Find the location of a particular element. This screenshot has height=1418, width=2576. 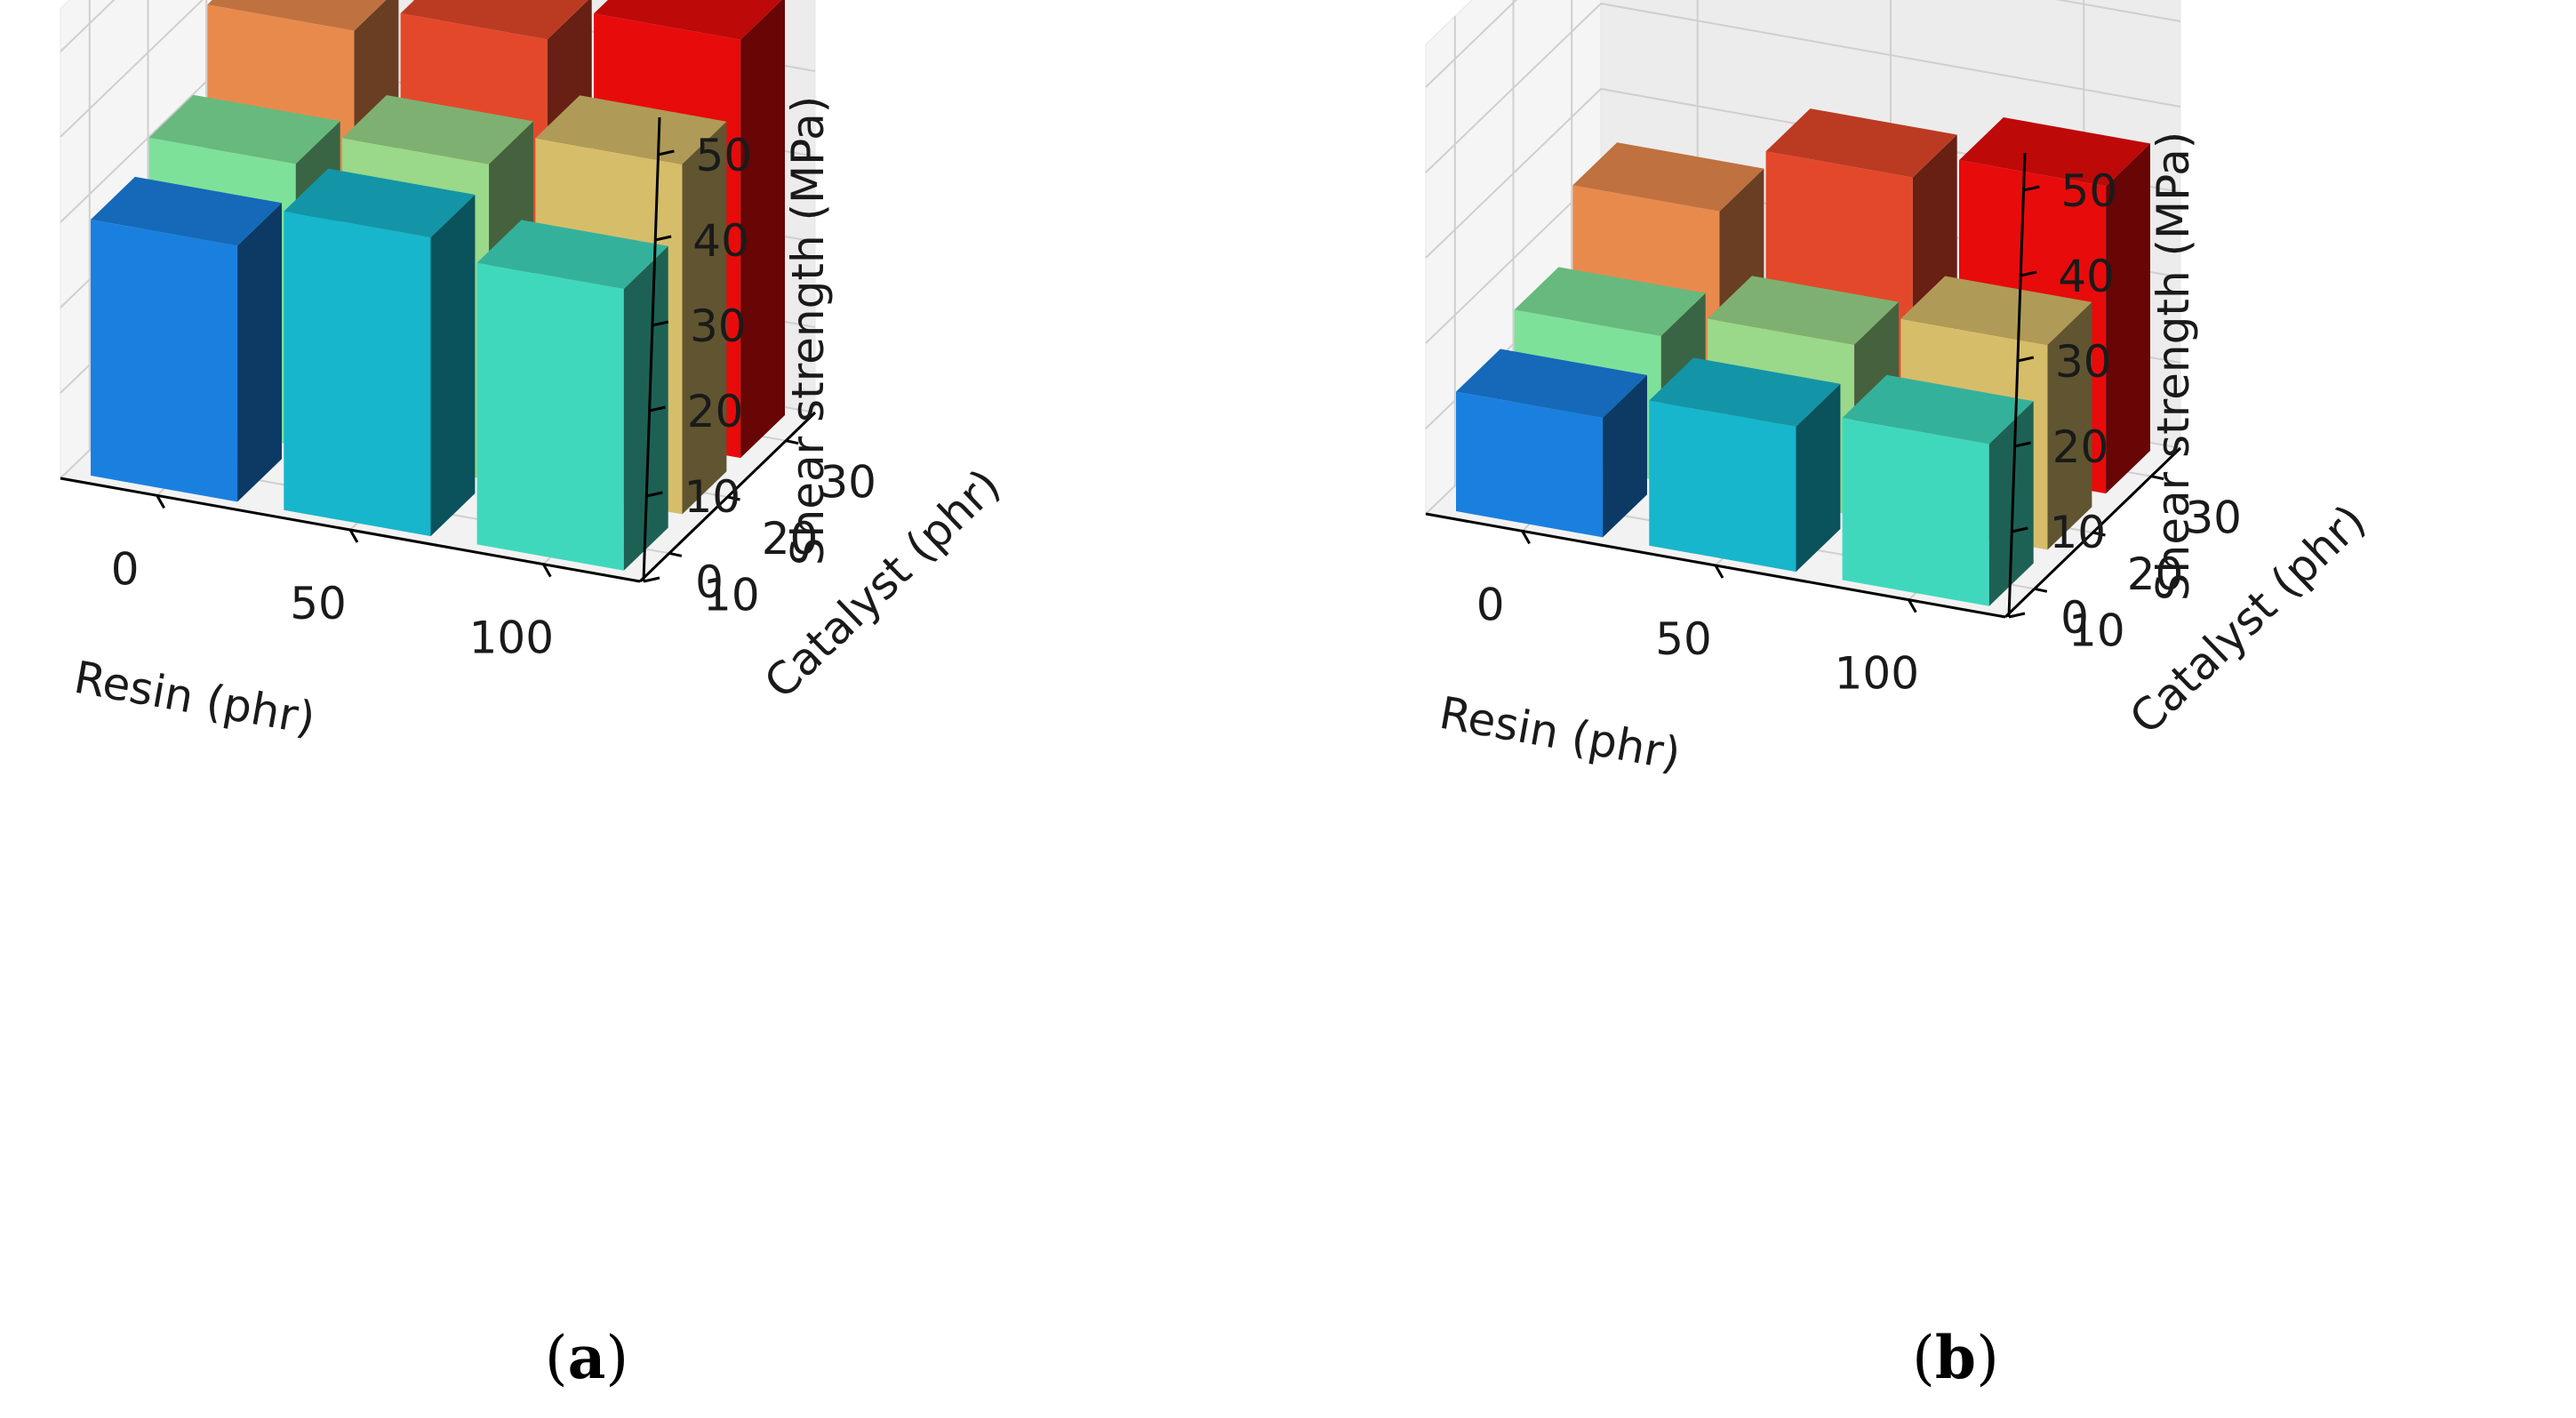

z-tick-label: 30 is located at coordinates (718, 326).